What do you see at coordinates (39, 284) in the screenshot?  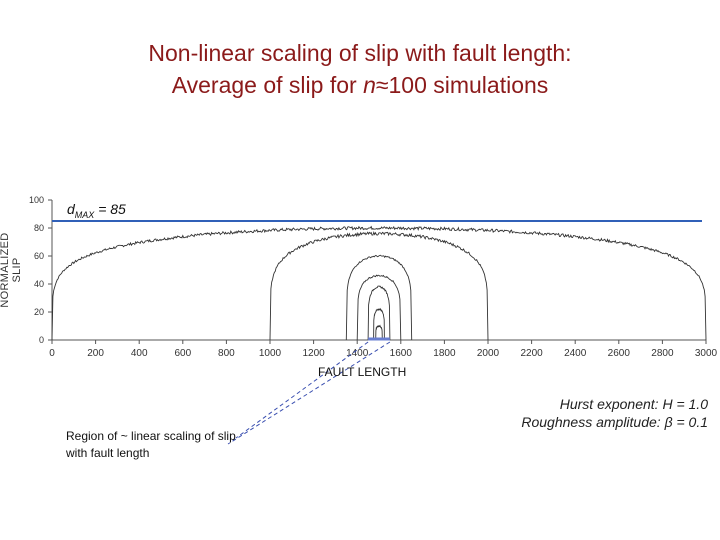 I see `y-tick-label: 40` at bounding box center [39, 284].